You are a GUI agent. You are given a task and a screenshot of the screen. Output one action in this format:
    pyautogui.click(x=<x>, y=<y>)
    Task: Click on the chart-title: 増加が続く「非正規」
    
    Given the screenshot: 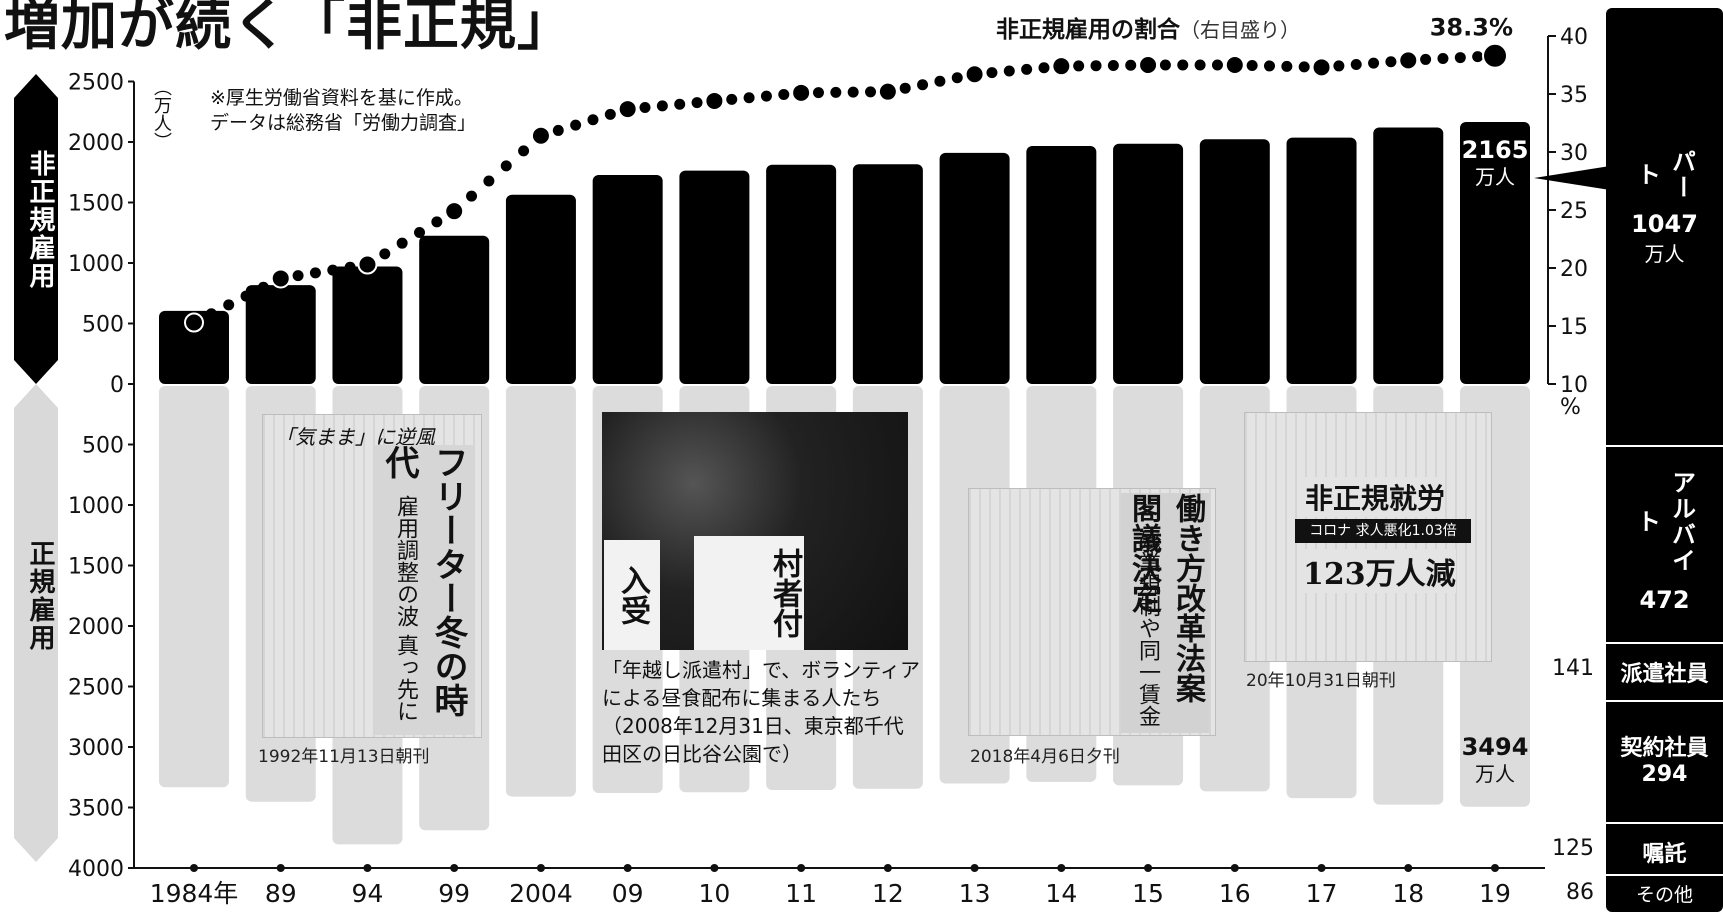 What is the action you would take?
    pyautogui.click(x=289, y=29)
    